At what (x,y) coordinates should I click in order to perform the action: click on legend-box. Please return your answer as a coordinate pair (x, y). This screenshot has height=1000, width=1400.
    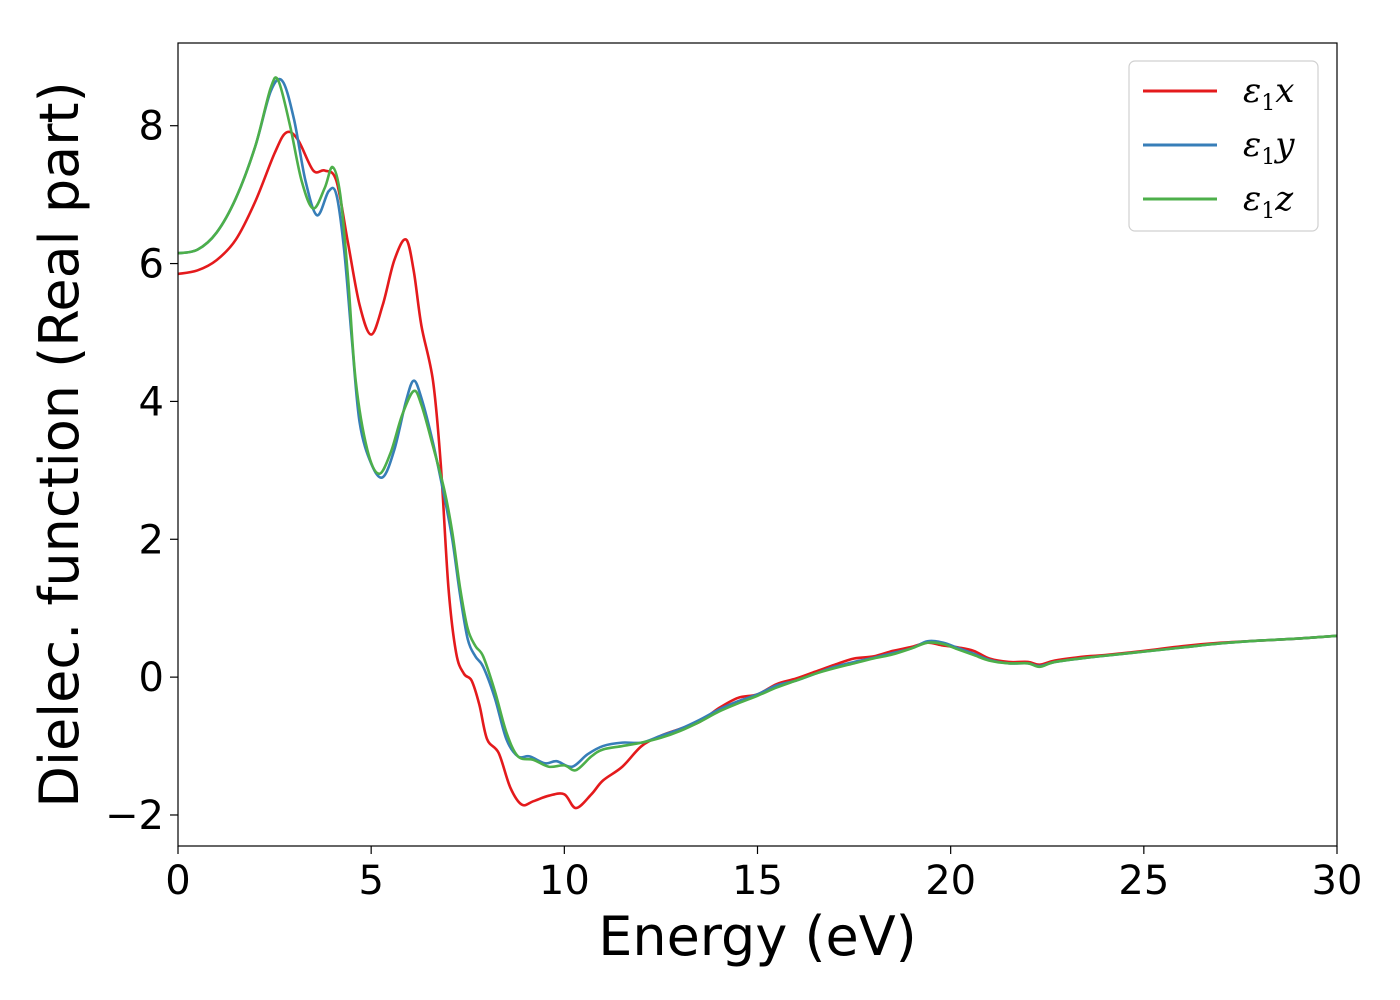
    Looking at the image, I should click on (1223, 146).